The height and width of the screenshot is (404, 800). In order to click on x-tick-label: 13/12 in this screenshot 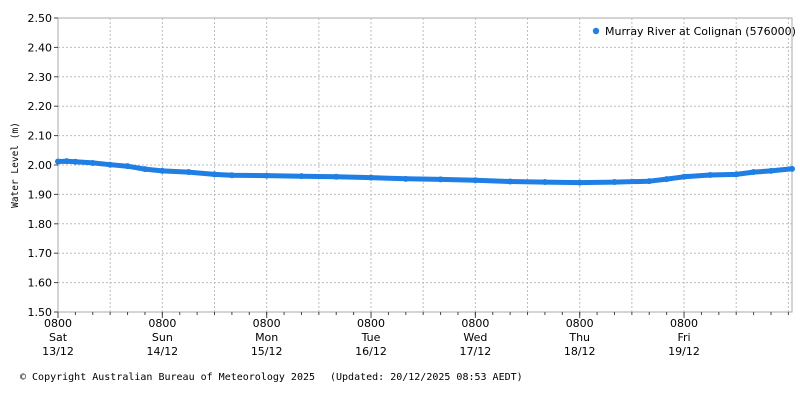, I will do `click(58, 351)`.